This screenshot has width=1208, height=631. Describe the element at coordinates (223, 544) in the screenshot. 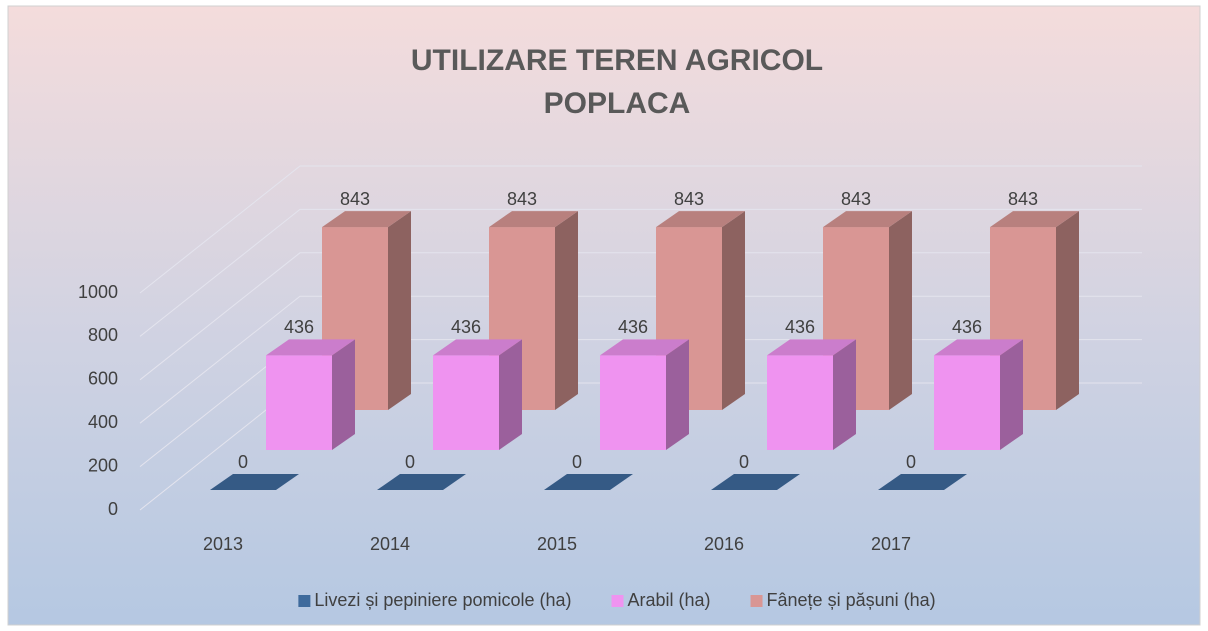

I see `x-tick-label: 2013` at that location.